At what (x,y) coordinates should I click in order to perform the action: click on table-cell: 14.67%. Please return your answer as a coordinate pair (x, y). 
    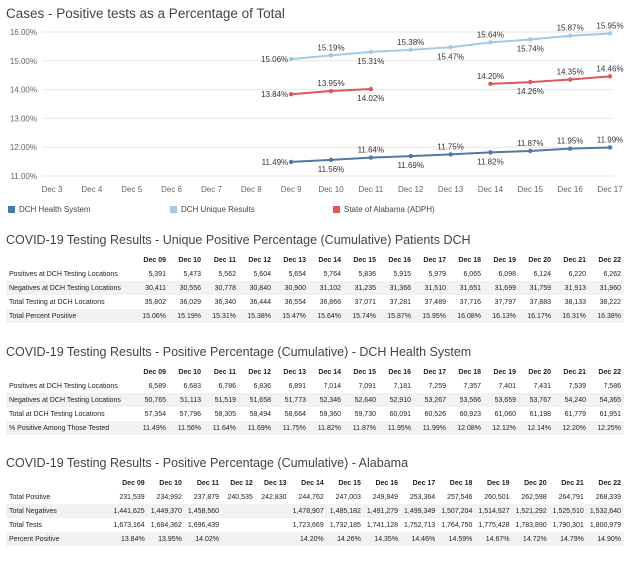
    Looking at the image, I should click on (494, 539).